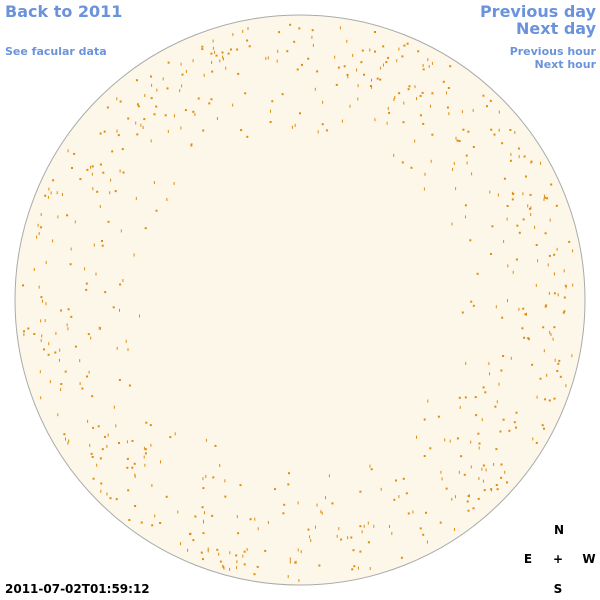  What do you see at coordinates (56, 51) in the screenshot?
I see `facular-link: See facular data` at bounding box center [56, 51].